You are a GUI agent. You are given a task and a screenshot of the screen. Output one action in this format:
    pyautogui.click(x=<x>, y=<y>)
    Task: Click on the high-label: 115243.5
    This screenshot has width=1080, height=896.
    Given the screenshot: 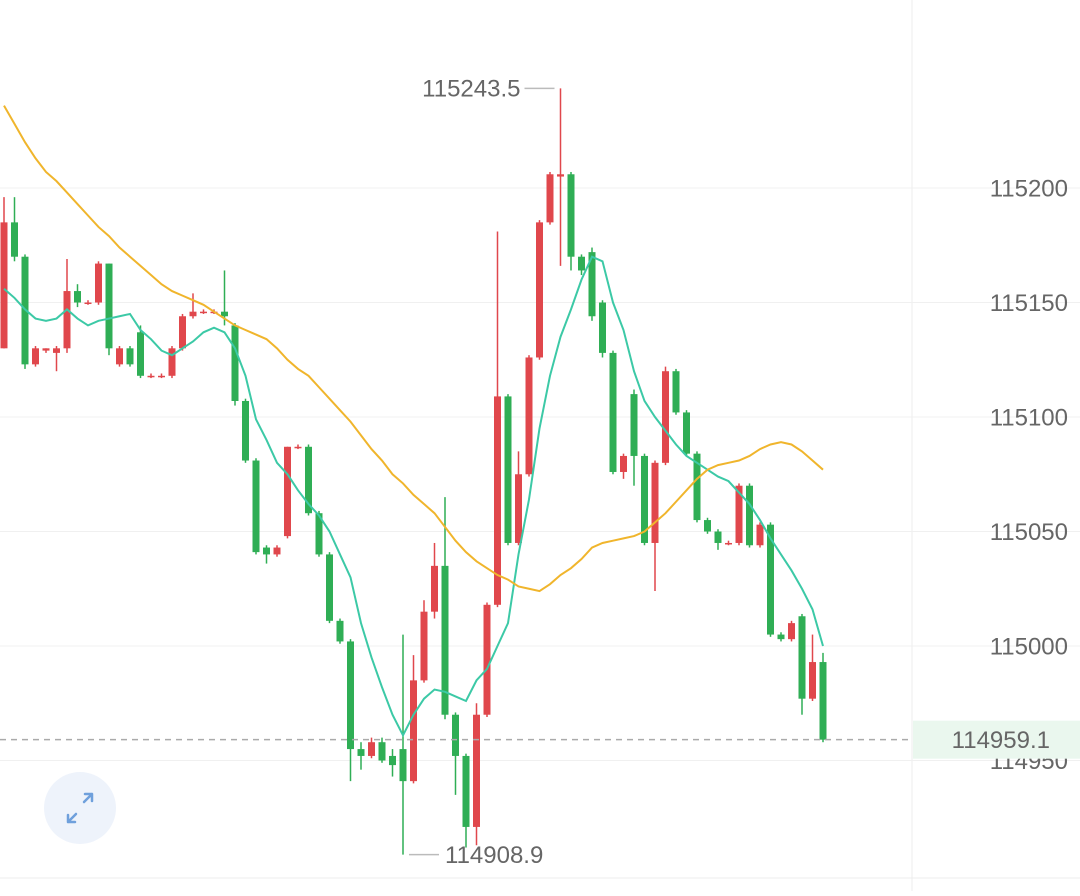 What is the action you would take?
    pyautogui.click(x=471, y=89)
    